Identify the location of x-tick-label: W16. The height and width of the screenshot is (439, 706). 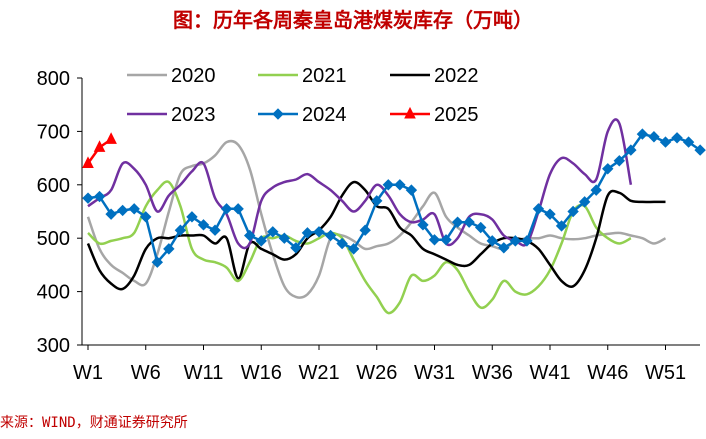
(261, 373).